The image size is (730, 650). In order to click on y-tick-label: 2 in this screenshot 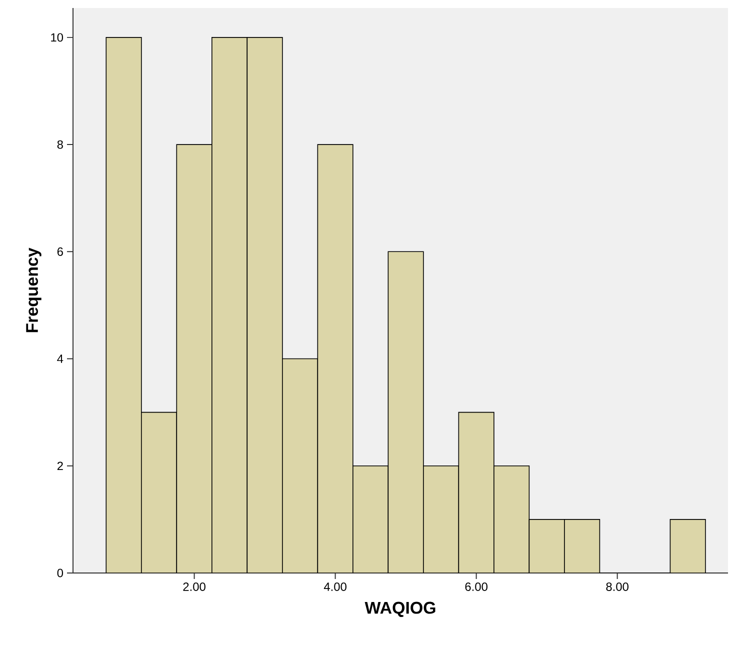, I will do `click(60, 466)`.